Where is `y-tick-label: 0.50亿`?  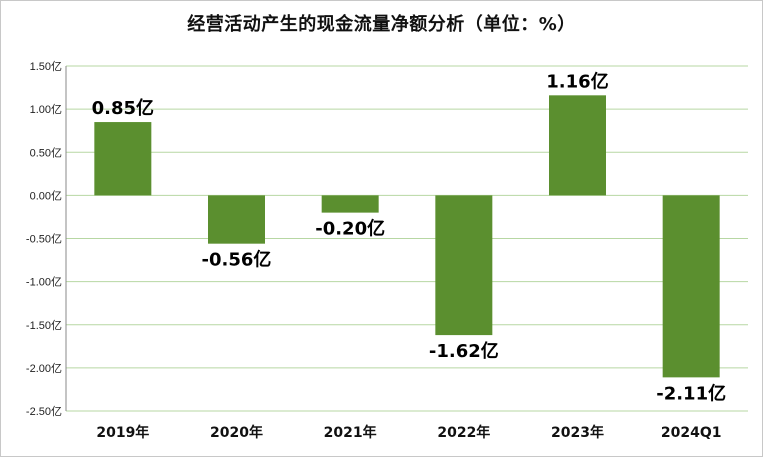 y-tick-label: 0.50亿 is located at coordinates (46, 152).